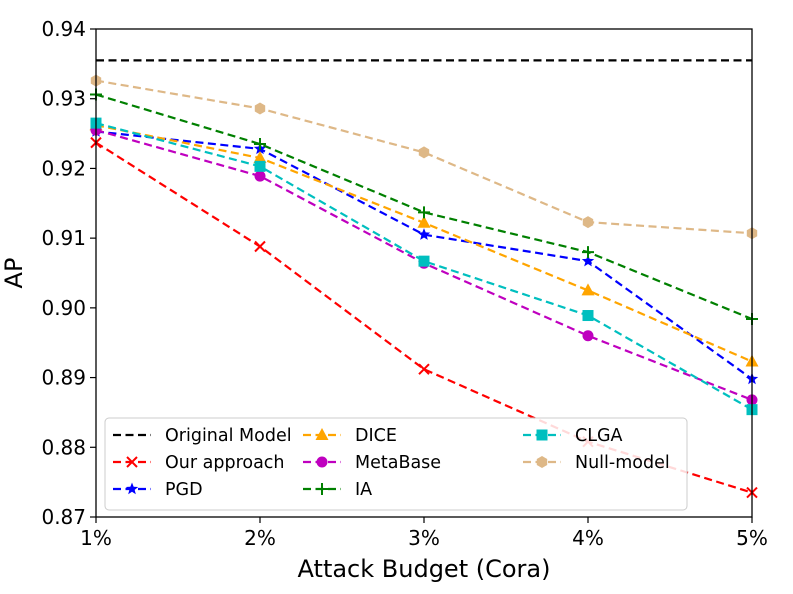 The height and width of the screenshot is (594, 793). What do you see at coordinates (573, 436) in the screenshot?
I see `legend-item-clga: CLGA` at bounding box center [573, 436].